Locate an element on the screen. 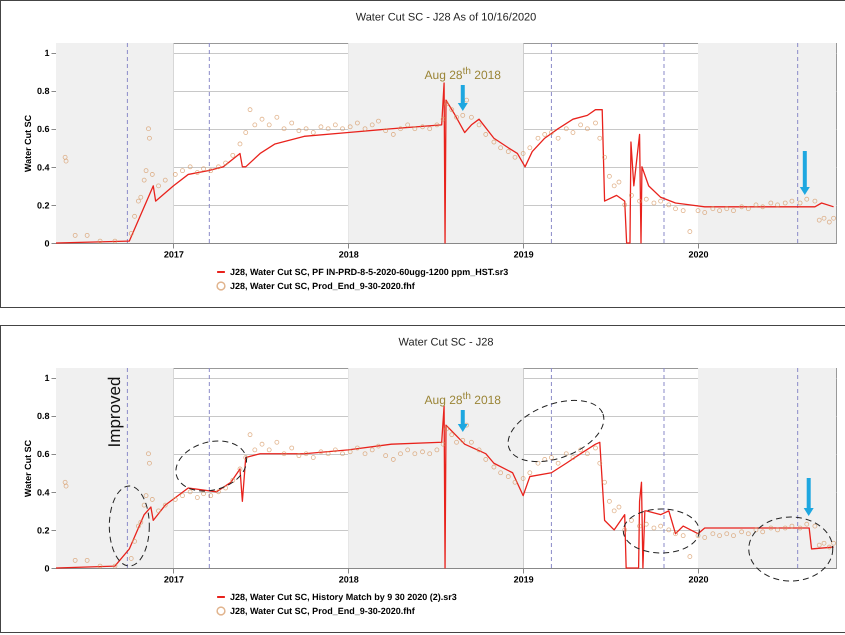  chart-title: Water Cut SC - J28 As of 10/16/2020 is located at coordinates (446, 18).